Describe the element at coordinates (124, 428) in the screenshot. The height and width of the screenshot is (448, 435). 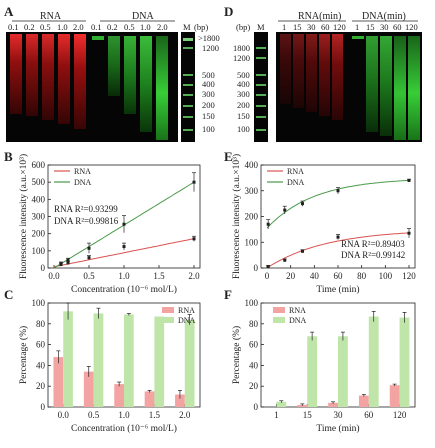
I see `chart-c-xlabel: Concentration (10⁻⁶ mol/L)` at that location.